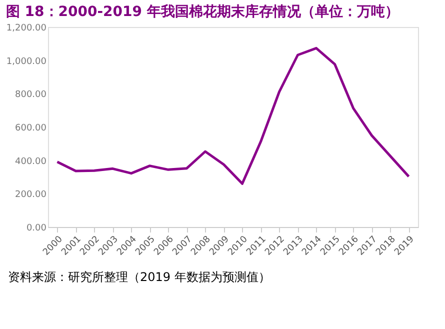  I want to click on chart-title: 图 18：2000-2019 年我国棉花期末库存情况（单位：万吨）, so click(202, 11).